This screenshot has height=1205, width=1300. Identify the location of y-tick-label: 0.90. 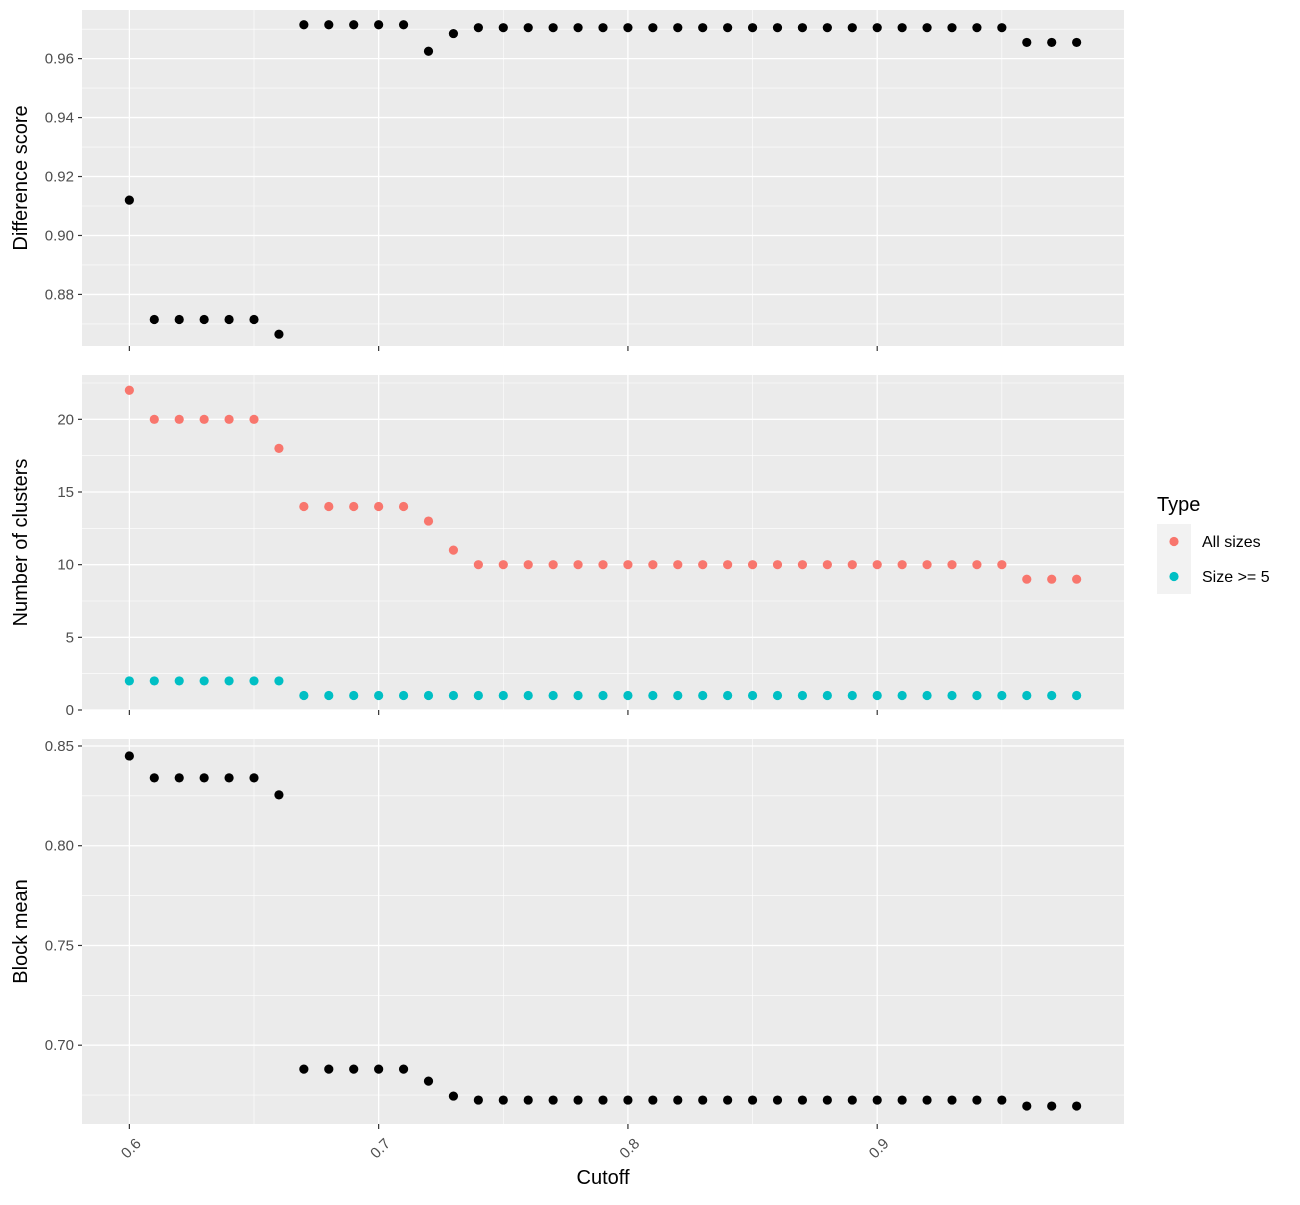
(59, 235).